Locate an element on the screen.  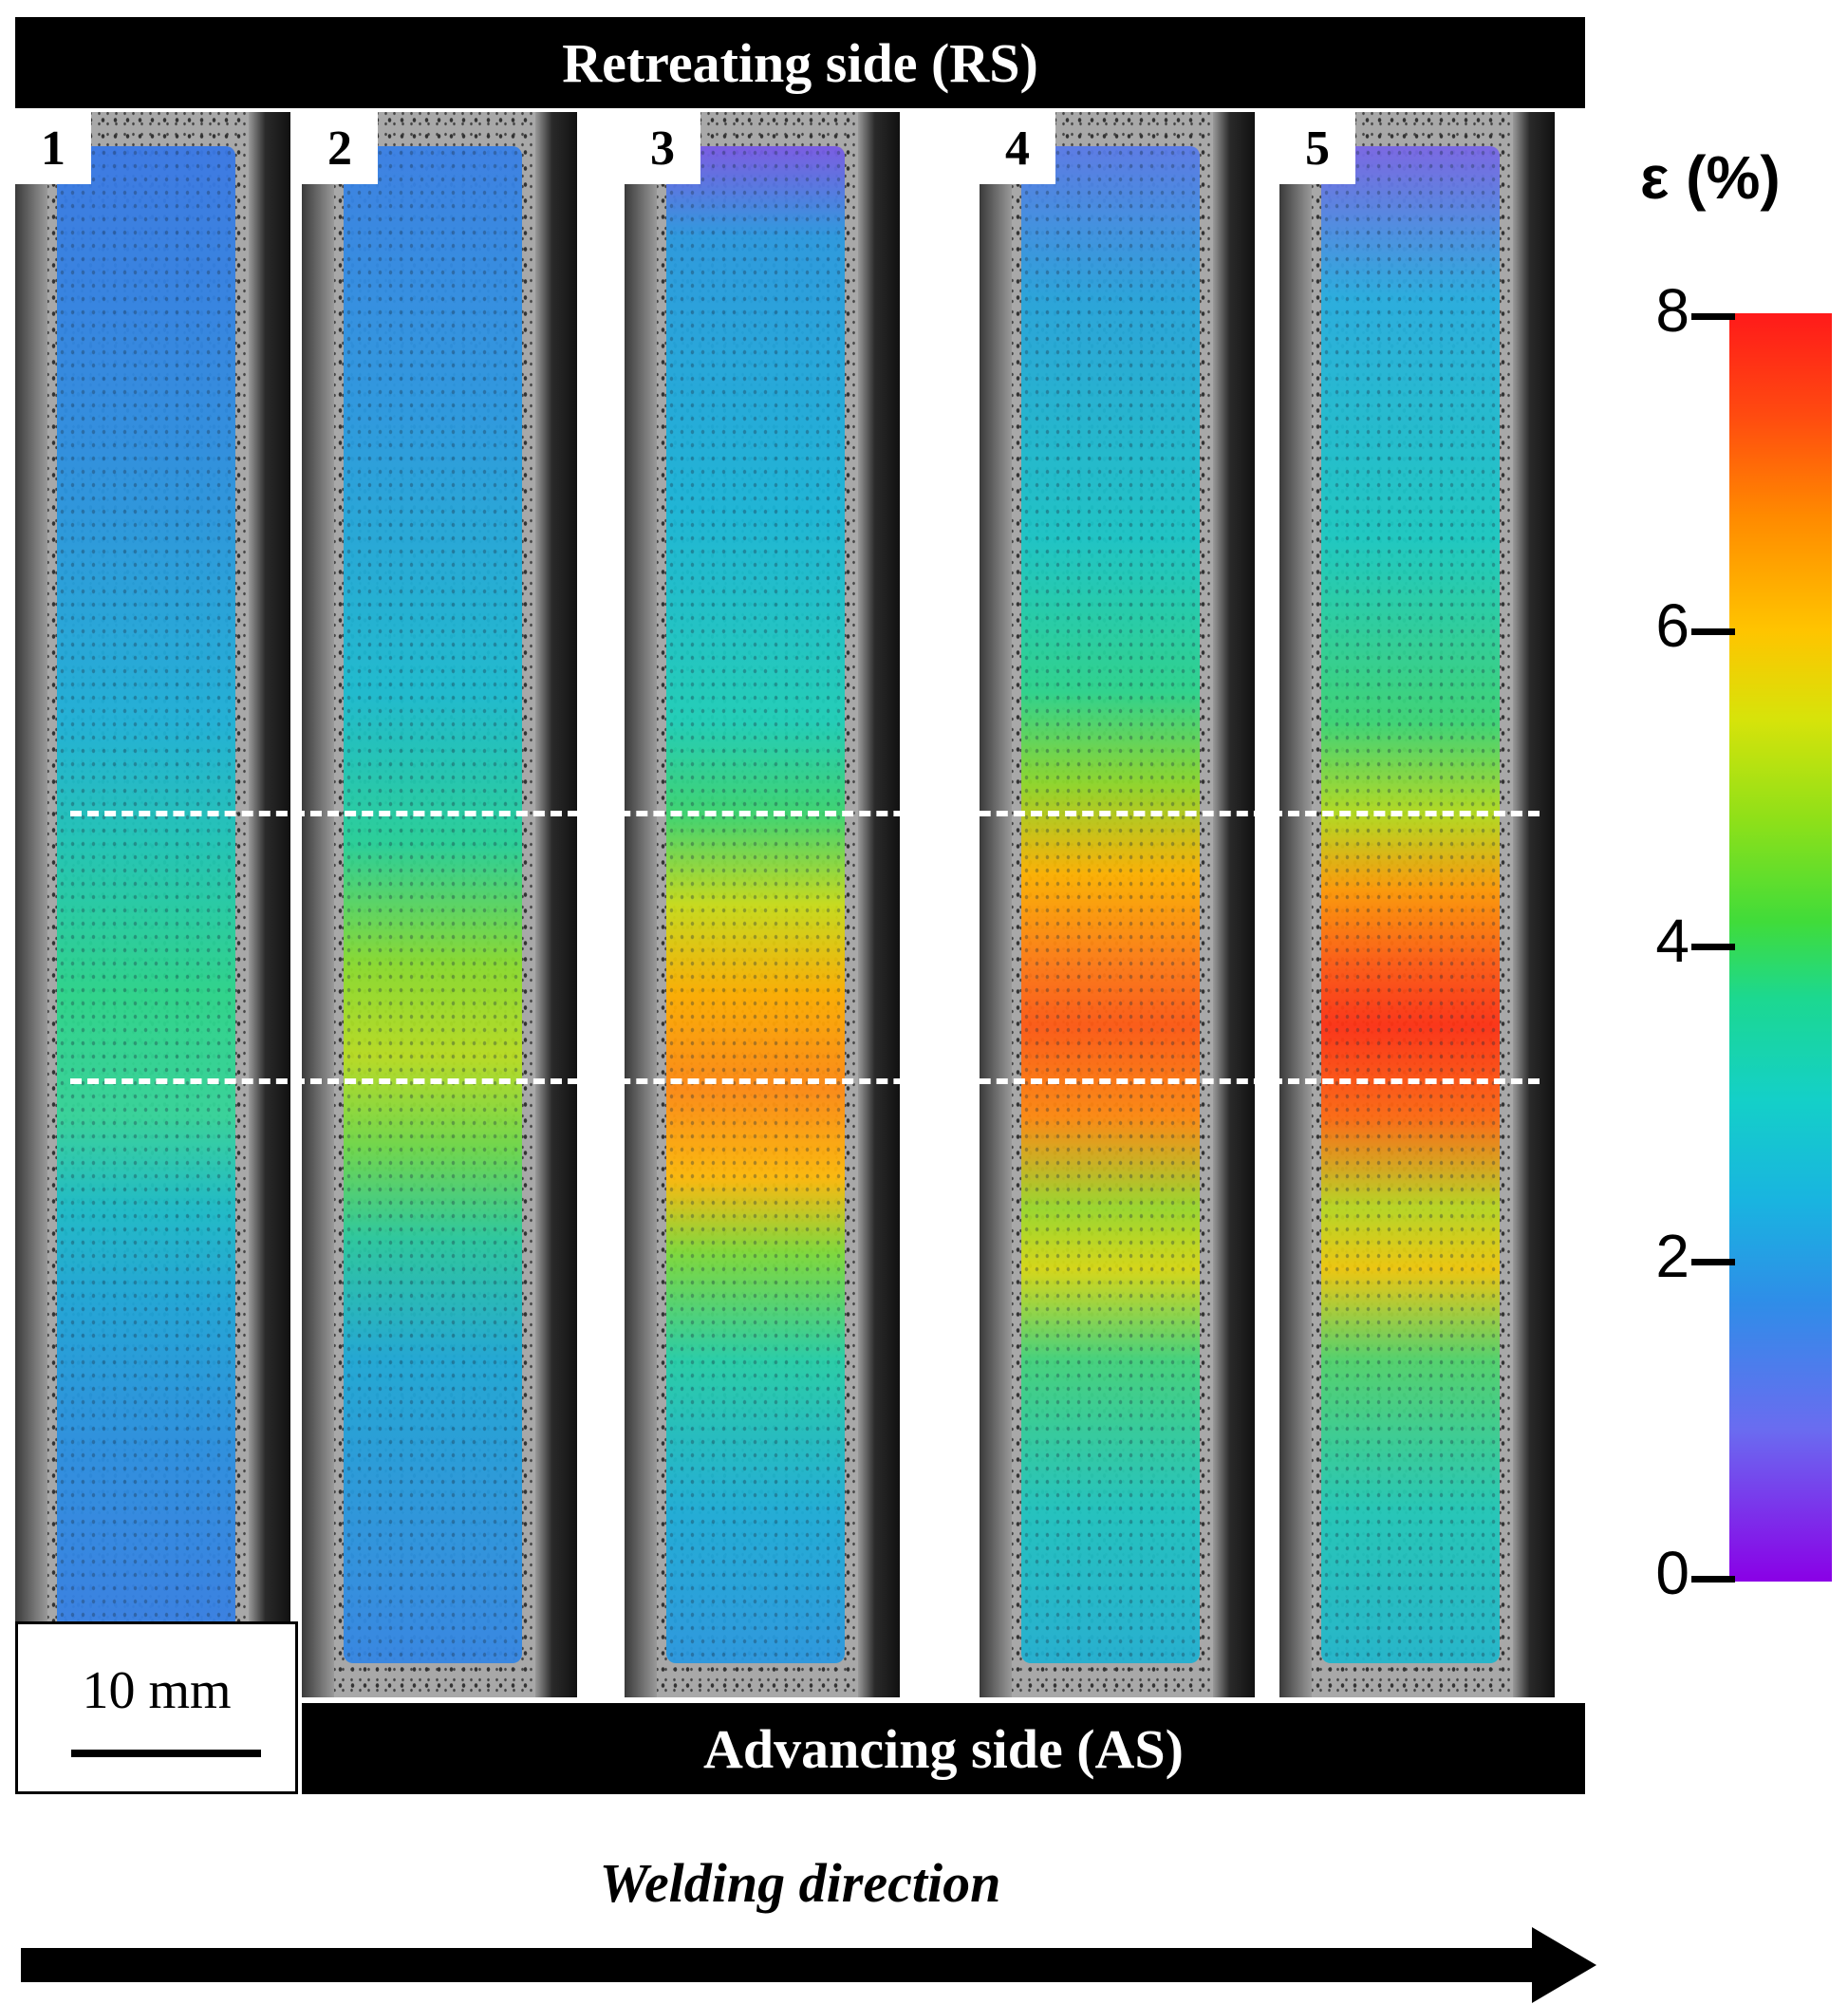
colorbar-tick-label: 6 is located at coordinates (1672, 625).